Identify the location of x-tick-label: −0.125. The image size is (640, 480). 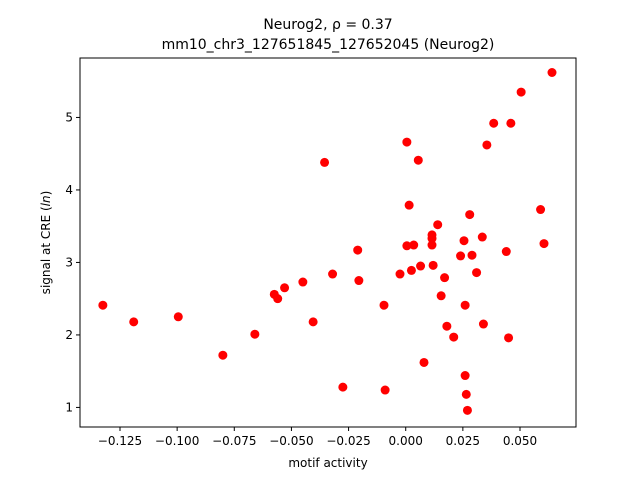
(120, 441).